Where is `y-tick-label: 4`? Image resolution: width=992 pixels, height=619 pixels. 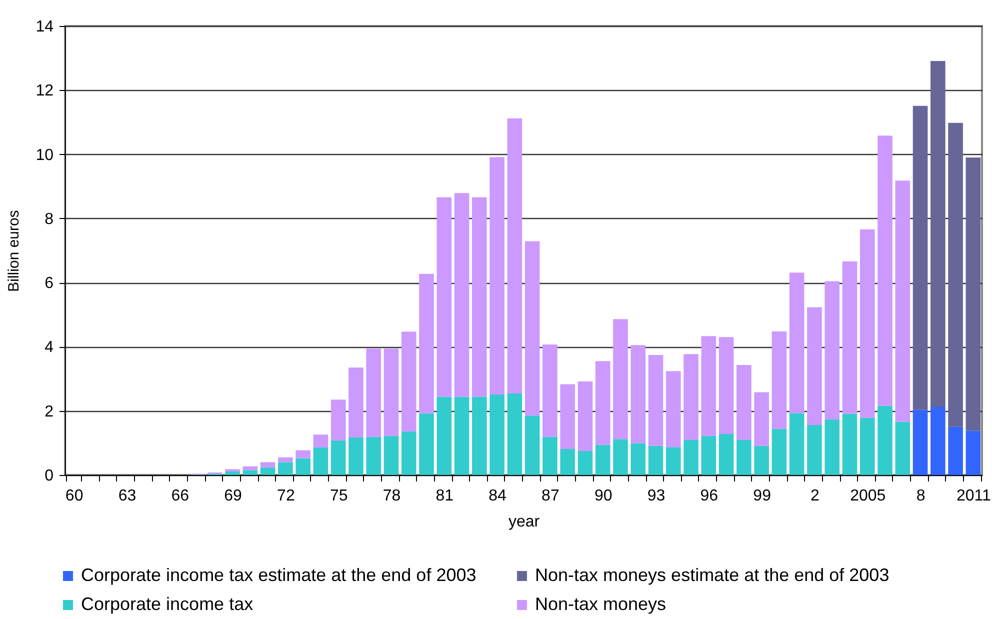
y-tick-label: 4 is located at coordinates (49, 347).